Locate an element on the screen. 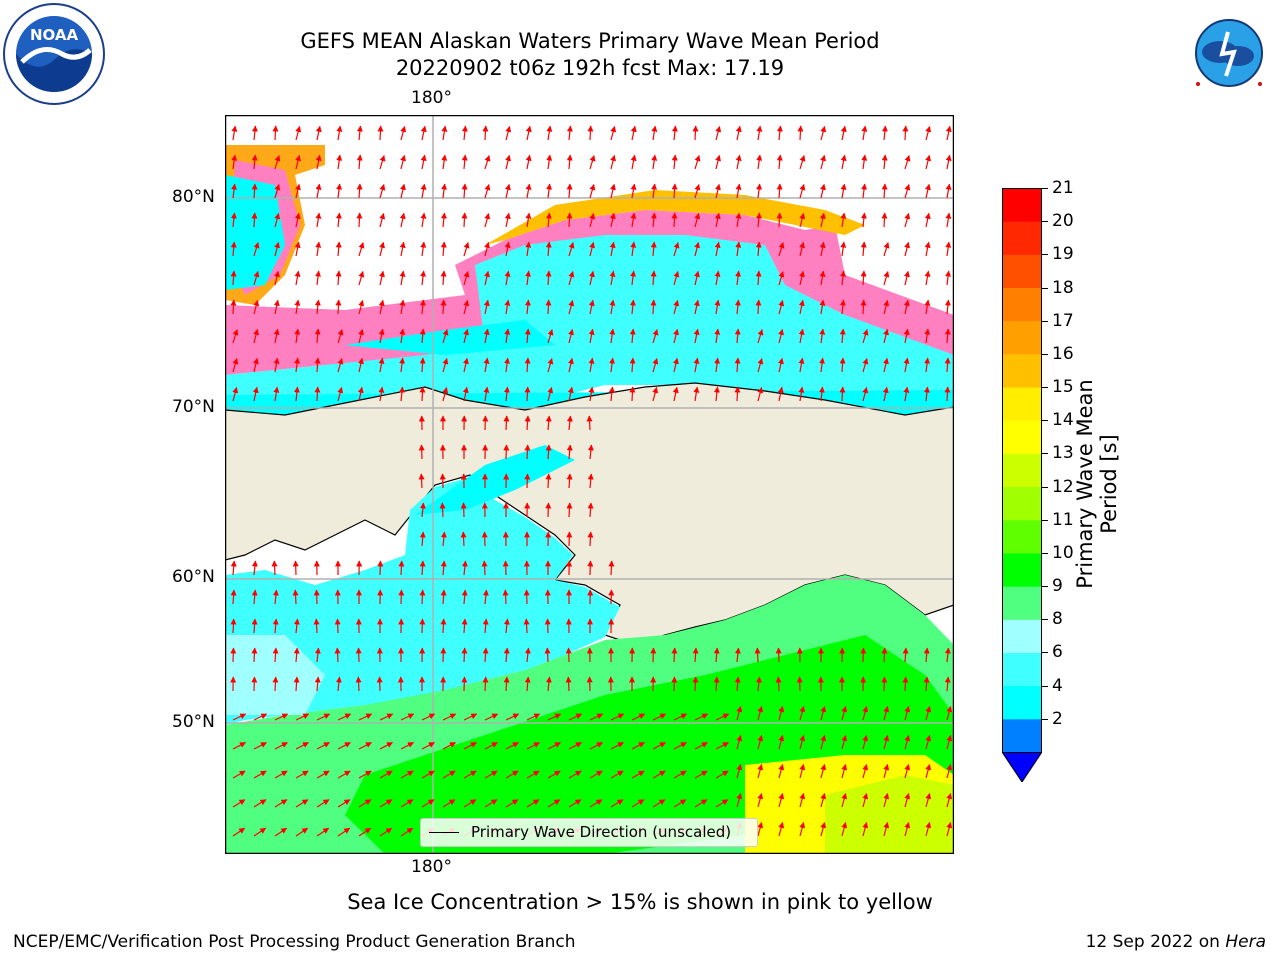 The width and height of the screenshot is (1280, 960). footer-host: Hera is located at coordinates (1245, 942).